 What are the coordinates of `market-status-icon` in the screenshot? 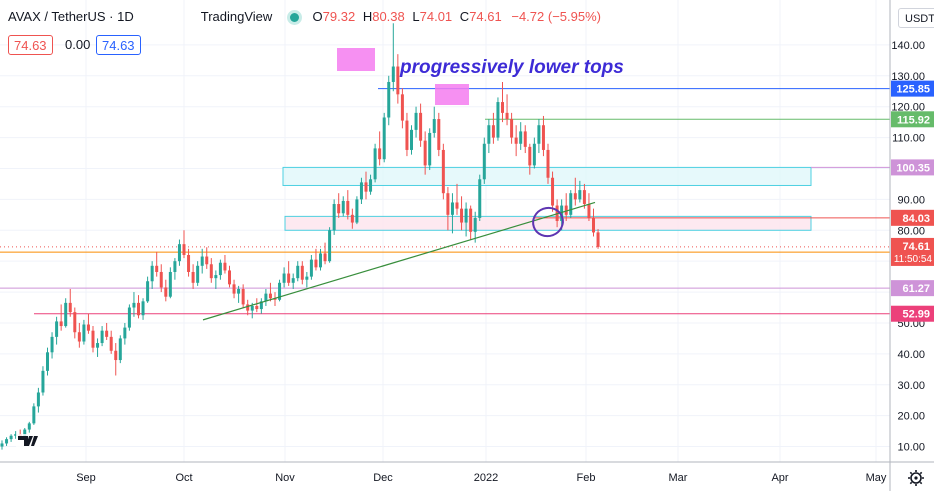 It's located at (294, 18).